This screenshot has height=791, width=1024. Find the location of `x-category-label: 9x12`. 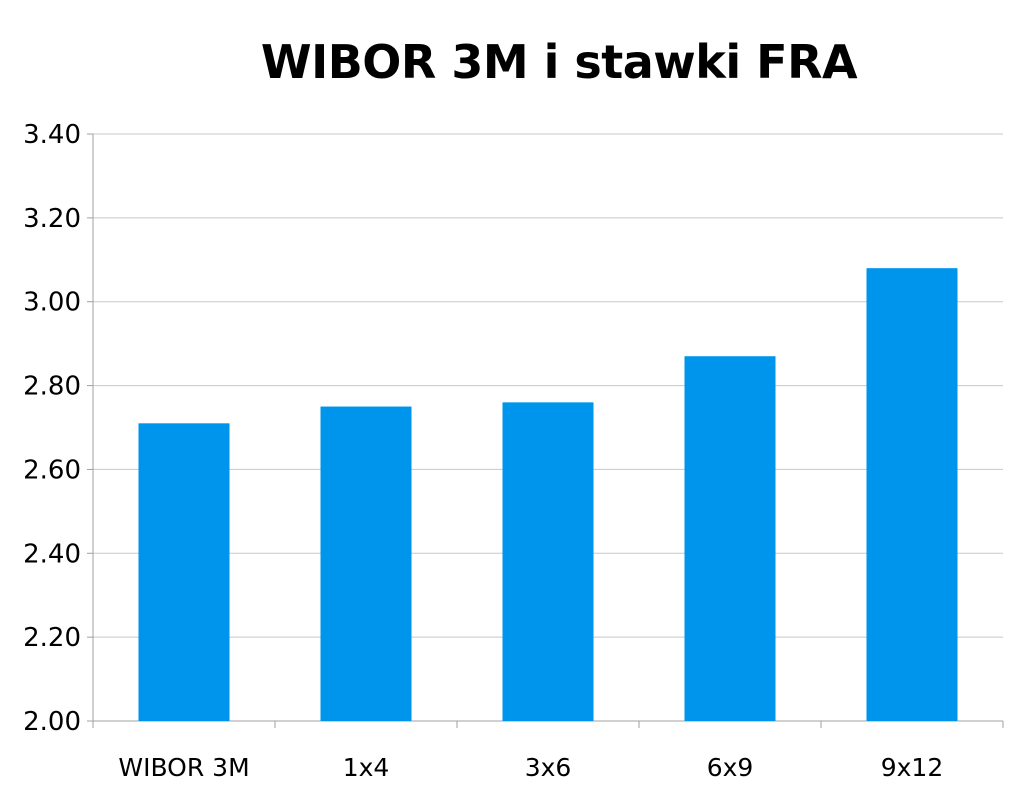

x-category-label: 9x12 is located at coordinates (912, 767).